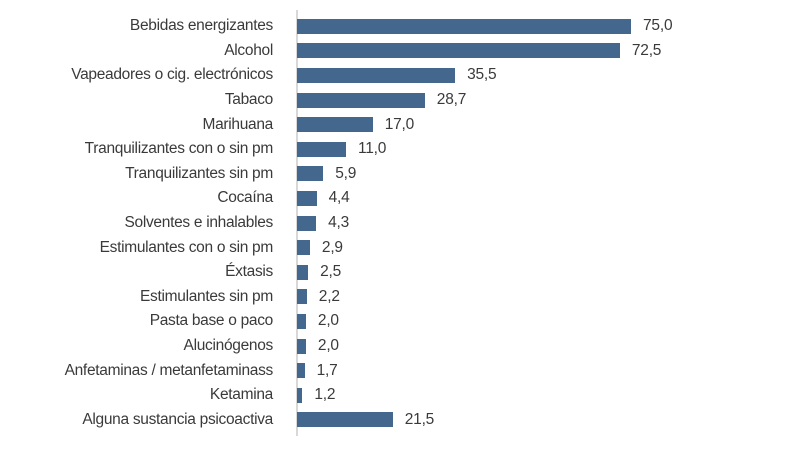  I want to click on value-label: 21,5, so click(419, 419).